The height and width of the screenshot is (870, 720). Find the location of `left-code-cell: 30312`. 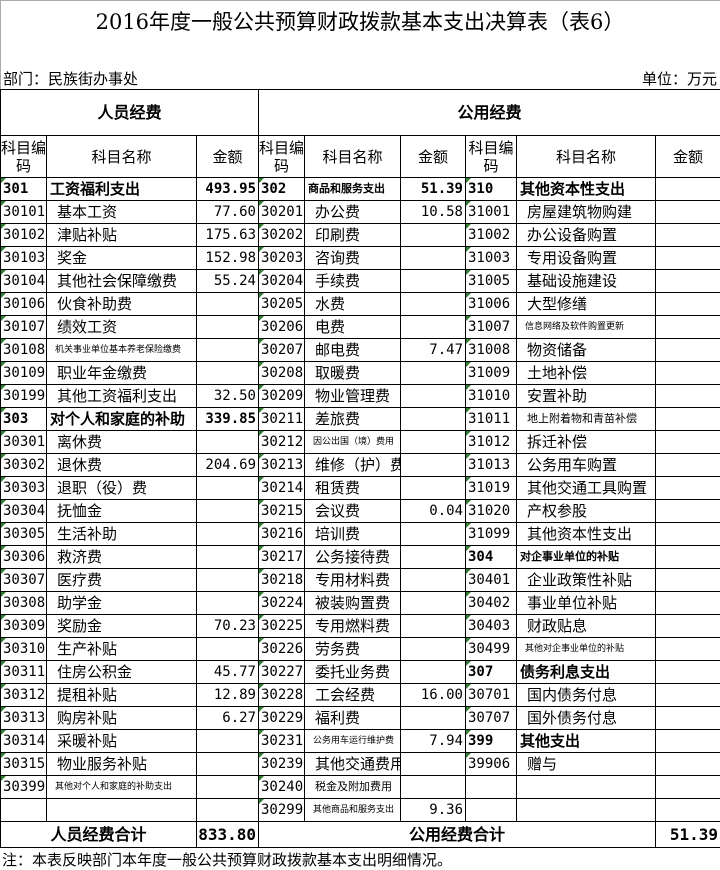

left-code-cell: 30312 is located at coordinates (23, 695).